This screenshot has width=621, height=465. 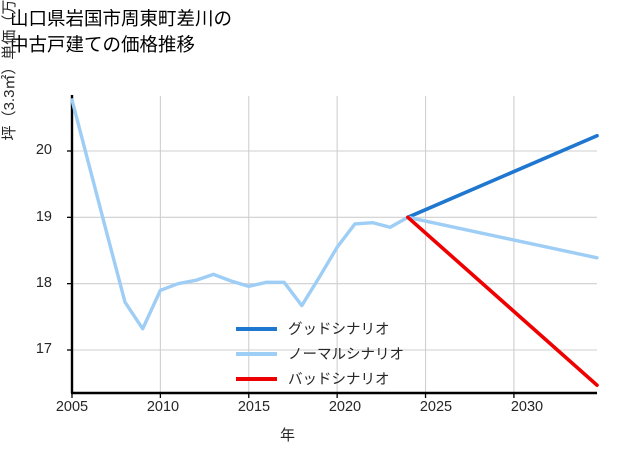 I want to click on series-line-bad, so click(x=502, y=301).